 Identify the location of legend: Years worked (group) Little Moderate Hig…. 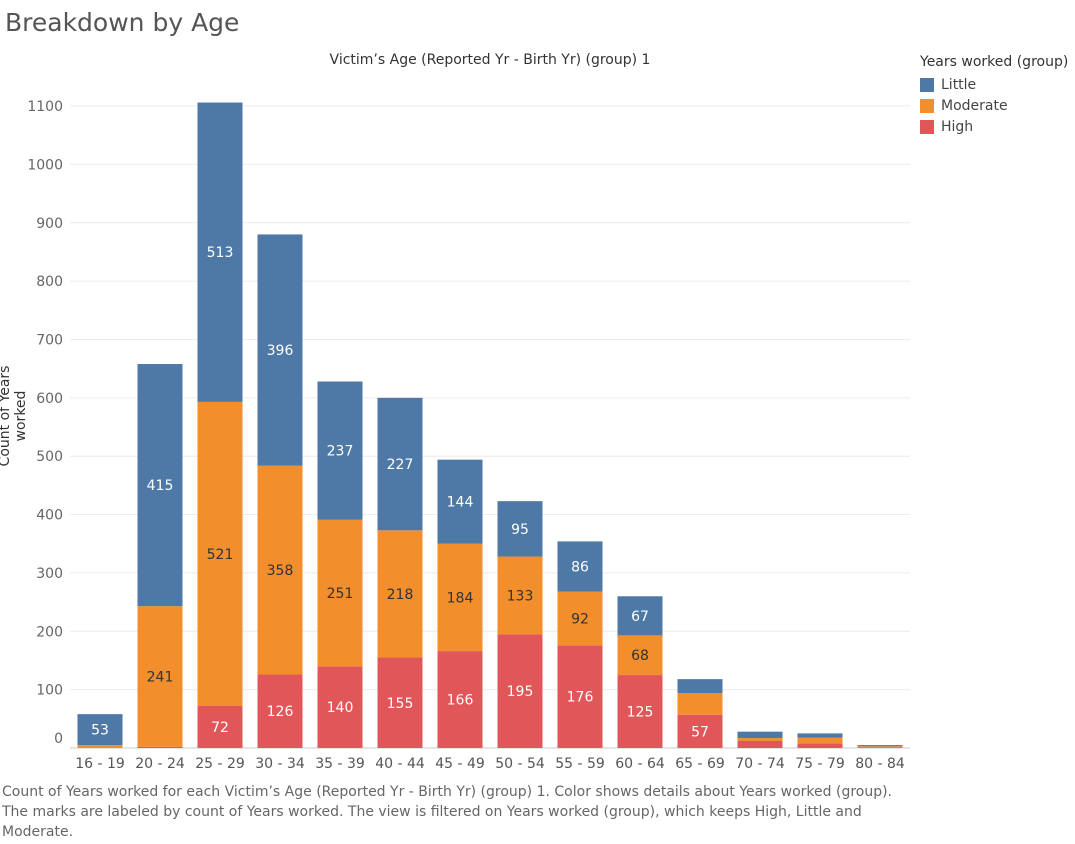
(994, 95).